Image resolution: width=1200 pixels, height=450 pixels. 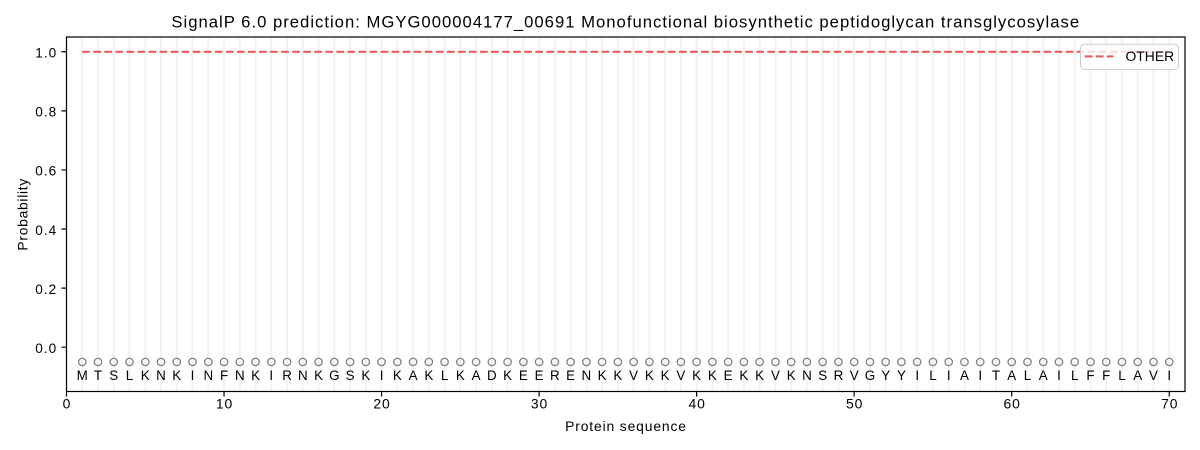 I want to click on svg-text: 0.0, so click(x=46, y=348).